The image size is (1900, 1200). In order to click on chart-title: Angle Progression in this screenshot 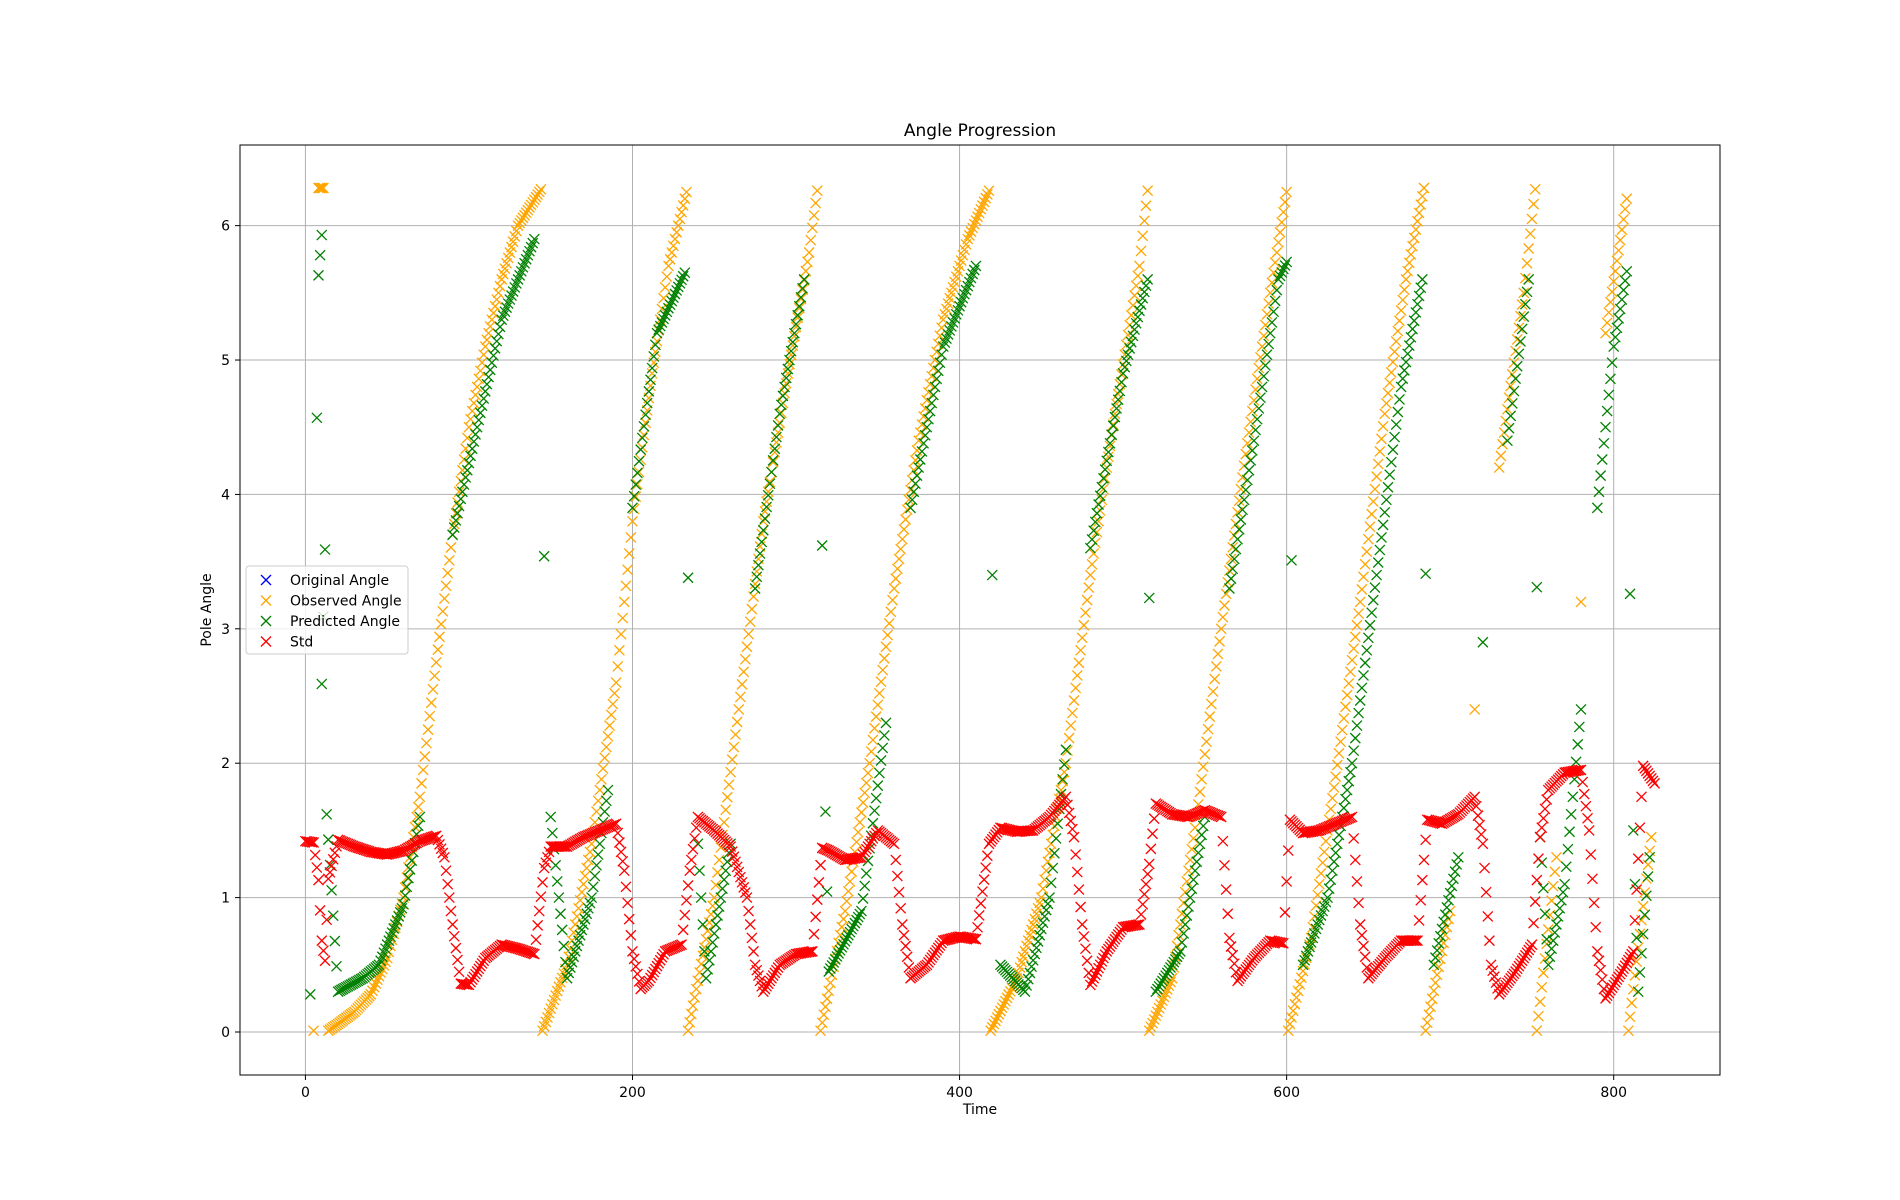, I will do `click(980, 131)`.